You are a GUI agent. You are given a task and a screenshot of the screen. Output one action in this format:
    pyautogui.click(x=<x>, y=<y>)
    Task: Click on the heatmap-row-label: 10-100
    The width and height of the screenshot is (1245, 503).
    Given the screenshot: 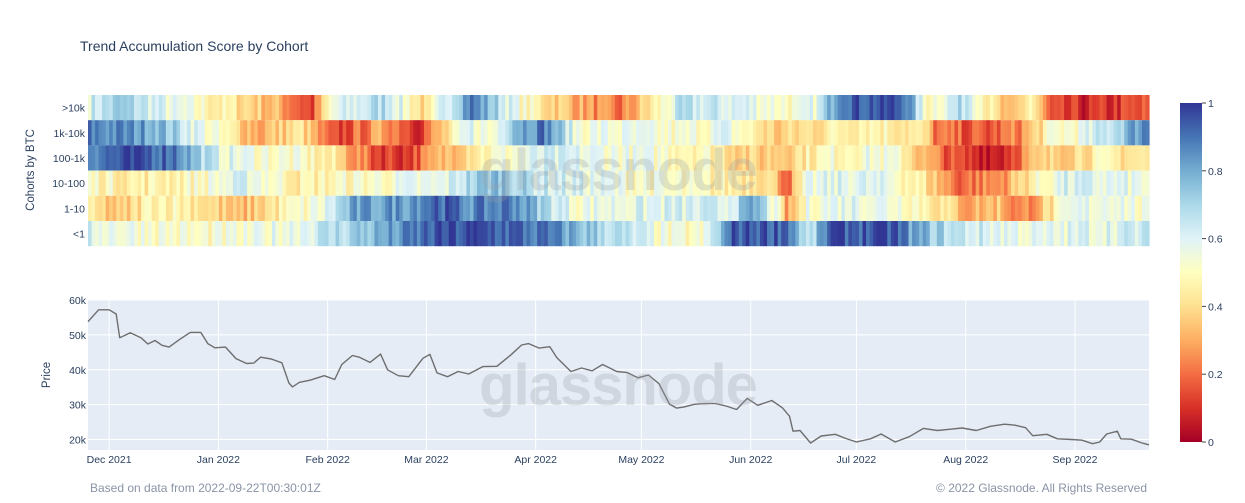 What is the action you would take?
    pyautogui.click(x=68, y=184)
    